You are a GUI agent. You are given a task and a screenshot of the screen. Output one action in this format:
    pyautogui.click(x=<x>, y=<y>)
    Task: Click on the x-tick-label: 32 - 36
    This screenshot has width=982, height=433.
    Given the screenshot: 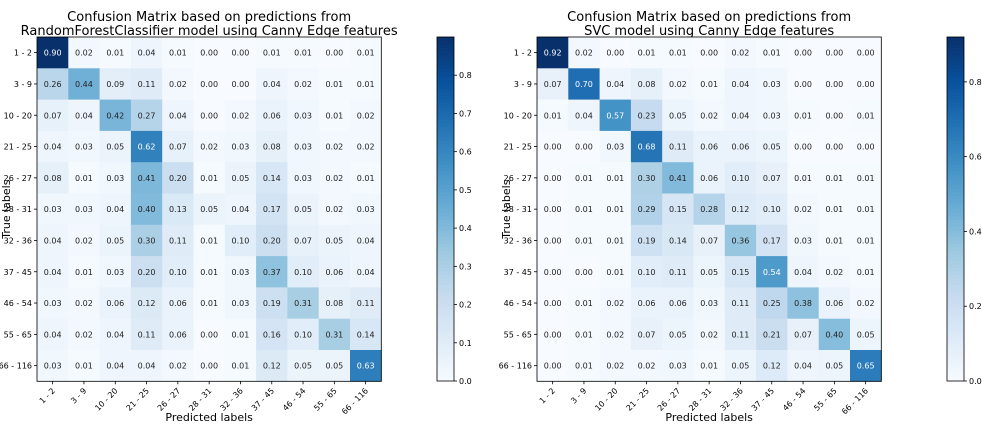 What is the action you would take?
    pyautogui.click(x=231, y=399)
    